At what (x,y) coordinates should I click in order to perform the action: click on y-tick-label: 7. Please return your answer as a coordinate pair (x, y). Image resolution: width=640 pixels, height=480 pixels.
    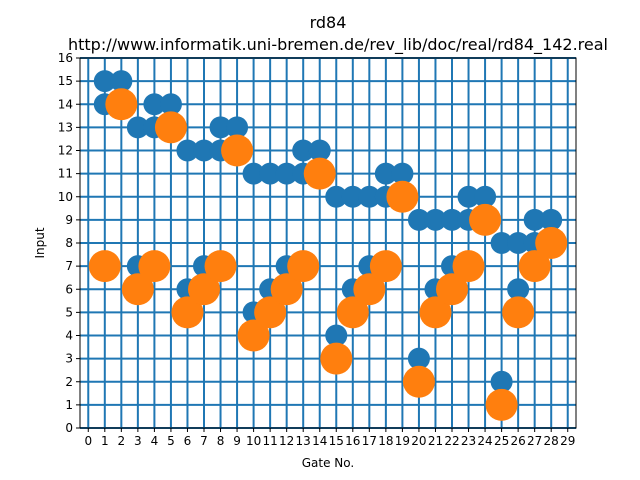
    Looking at the image, I should click on (69, 266).